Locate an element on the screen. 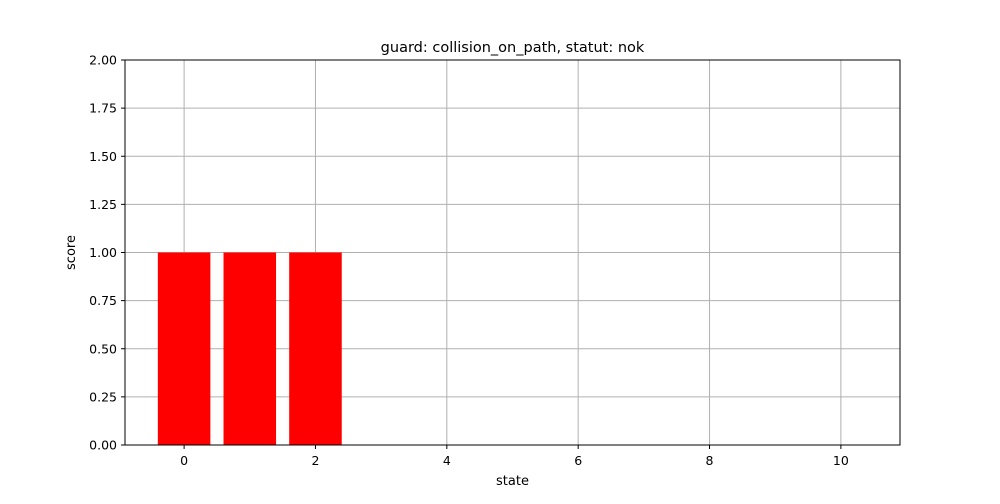  y-tick-label: 0.25 is located at coordinates (103, 396).